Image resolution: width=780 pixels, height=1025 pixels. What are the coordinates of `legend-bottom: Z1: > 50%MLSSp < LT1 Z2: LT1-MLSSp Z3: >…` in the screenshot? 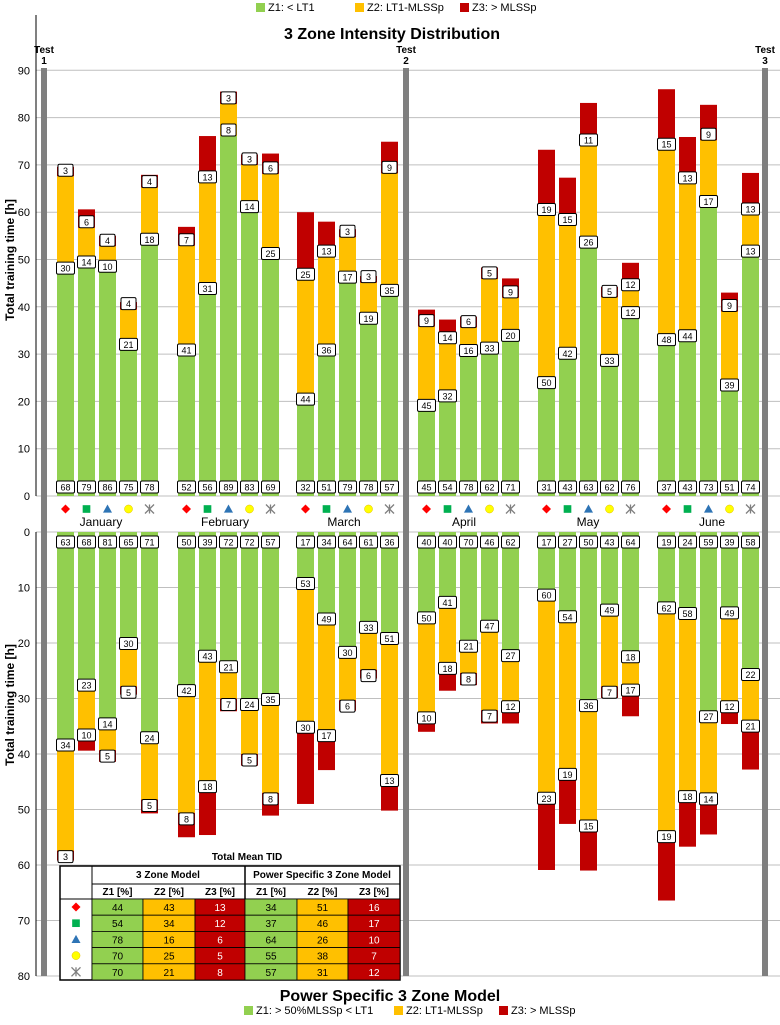 It's located at (410, 1011).